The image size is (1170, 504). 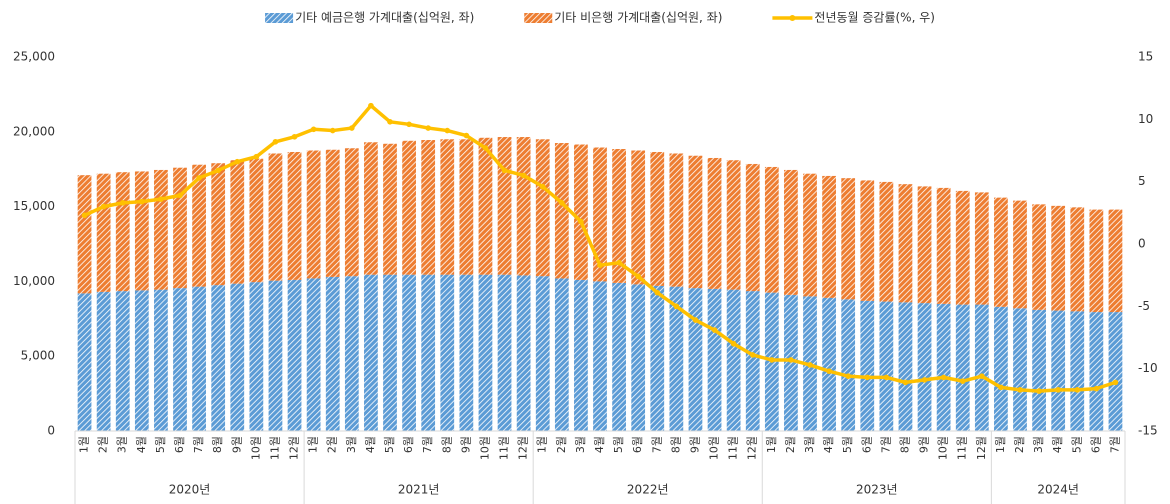 What do you see at coordinates (1148, 368) in the screenshot?
I see `y2-tick-label: -10` at bounding box center [1148, 368].